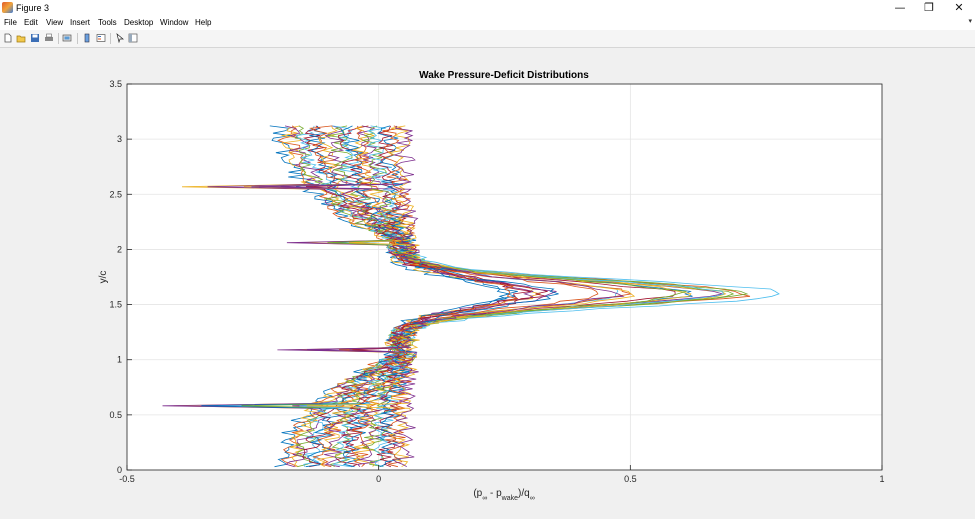 The height and width of the screenshot is (519, 975). I want to click on y-tick-label: 3, so click(119, 139).